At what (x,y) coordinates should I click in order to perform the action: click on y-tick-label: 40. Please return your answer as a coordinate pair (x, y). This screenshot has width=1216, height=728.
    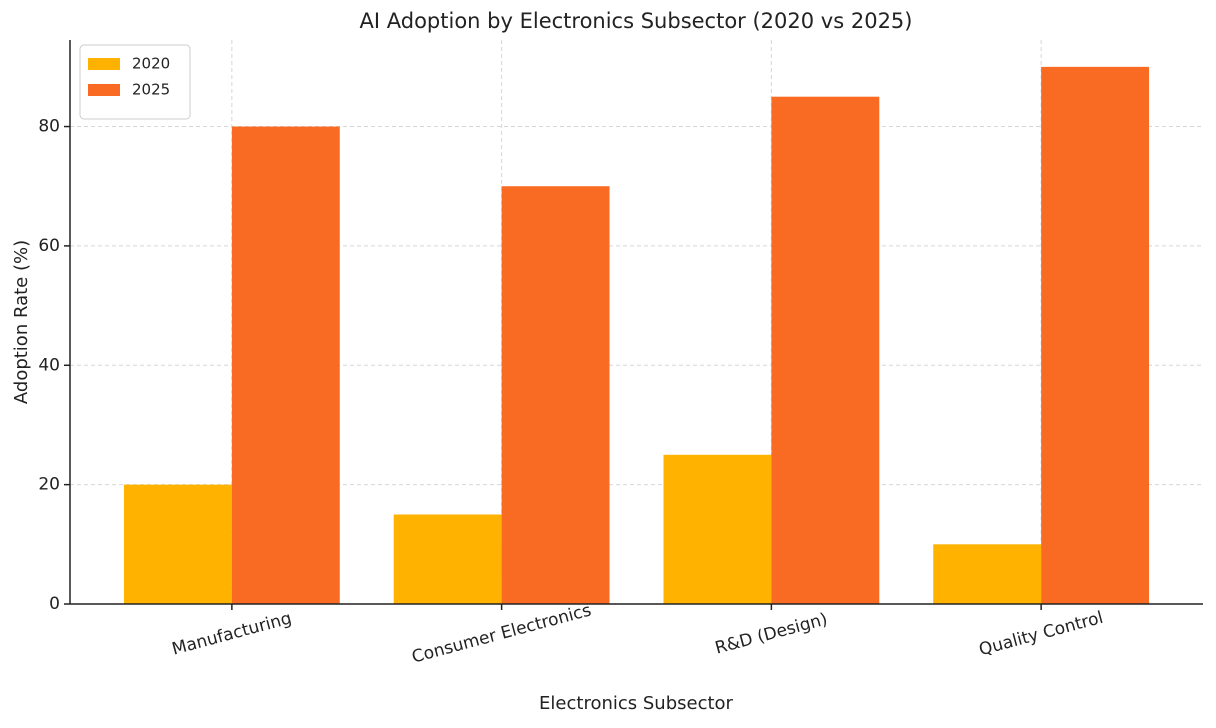
    Looking at the image, I should click on (49, 365).